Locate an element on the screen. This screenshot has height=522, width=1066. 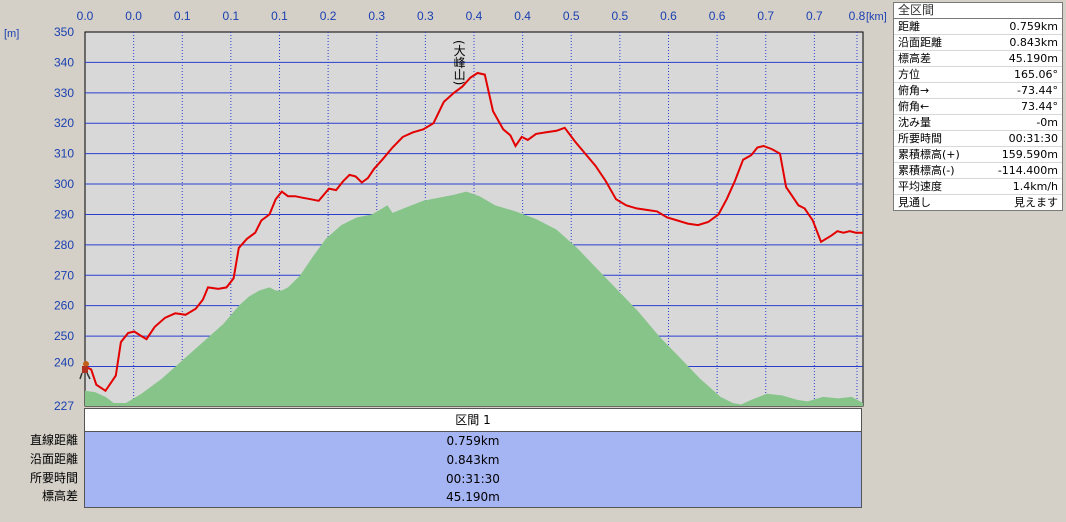
stats-value: -0m is located at coordinates (1047, 122).